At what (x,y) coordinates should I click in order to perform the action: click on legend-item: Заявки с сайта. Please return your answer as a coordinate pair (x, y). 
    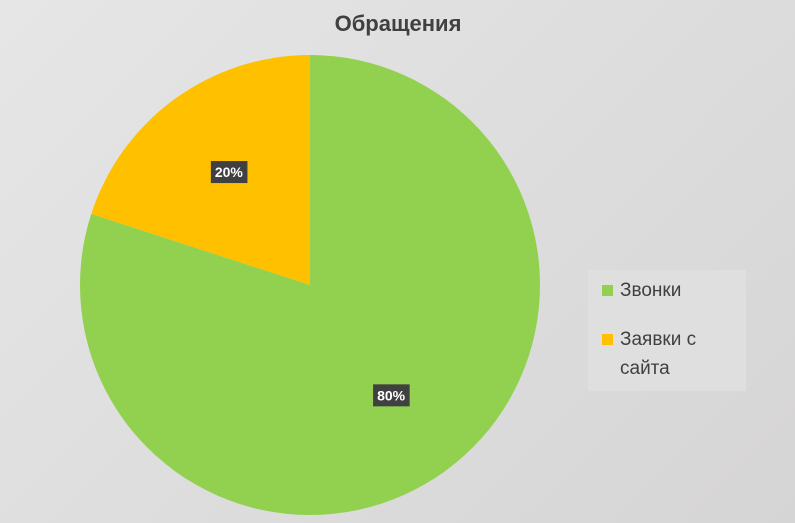
    Looking at the image, I should click on (669, 354).